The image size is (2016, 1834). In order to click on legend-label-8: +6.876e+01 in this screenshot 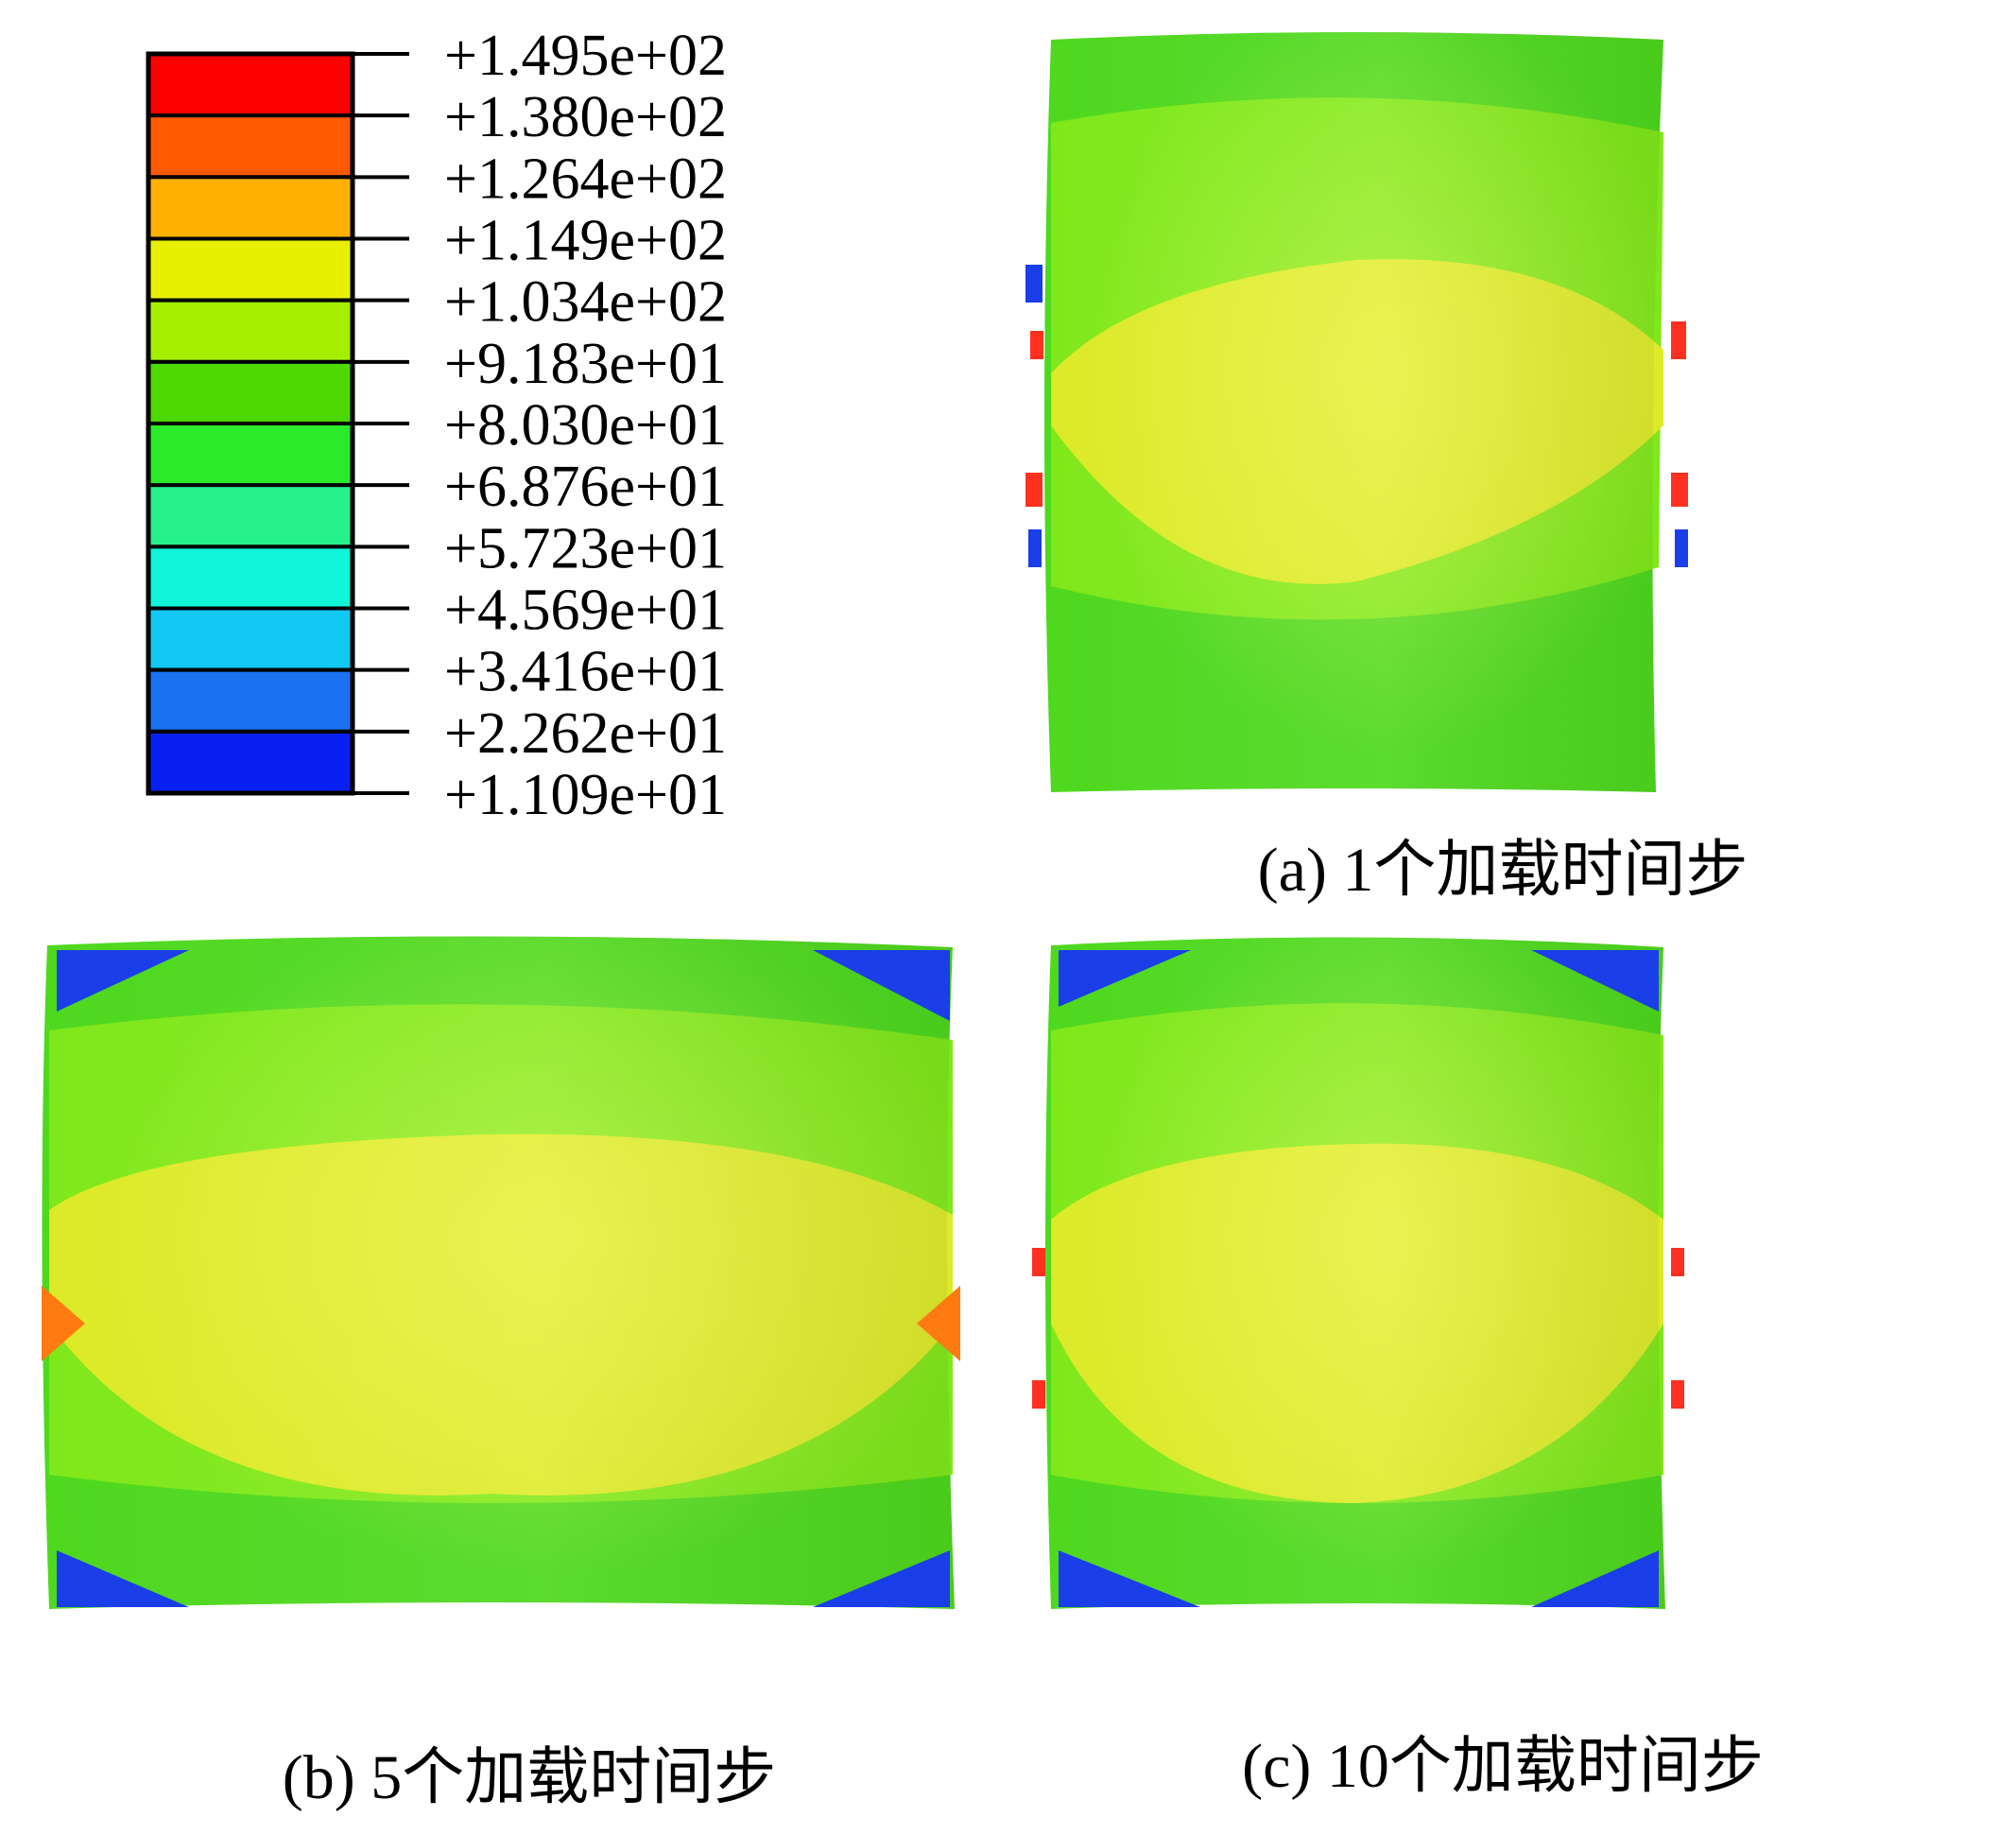, I will do `click(585, 487)`.